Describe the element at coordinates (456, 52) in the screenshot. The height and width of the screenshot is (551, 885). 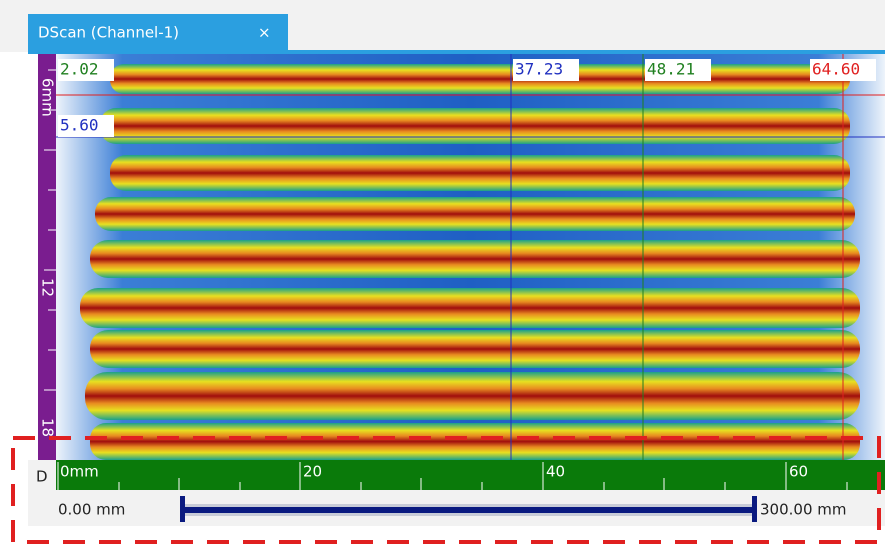
I see `tab-underline` at that location.